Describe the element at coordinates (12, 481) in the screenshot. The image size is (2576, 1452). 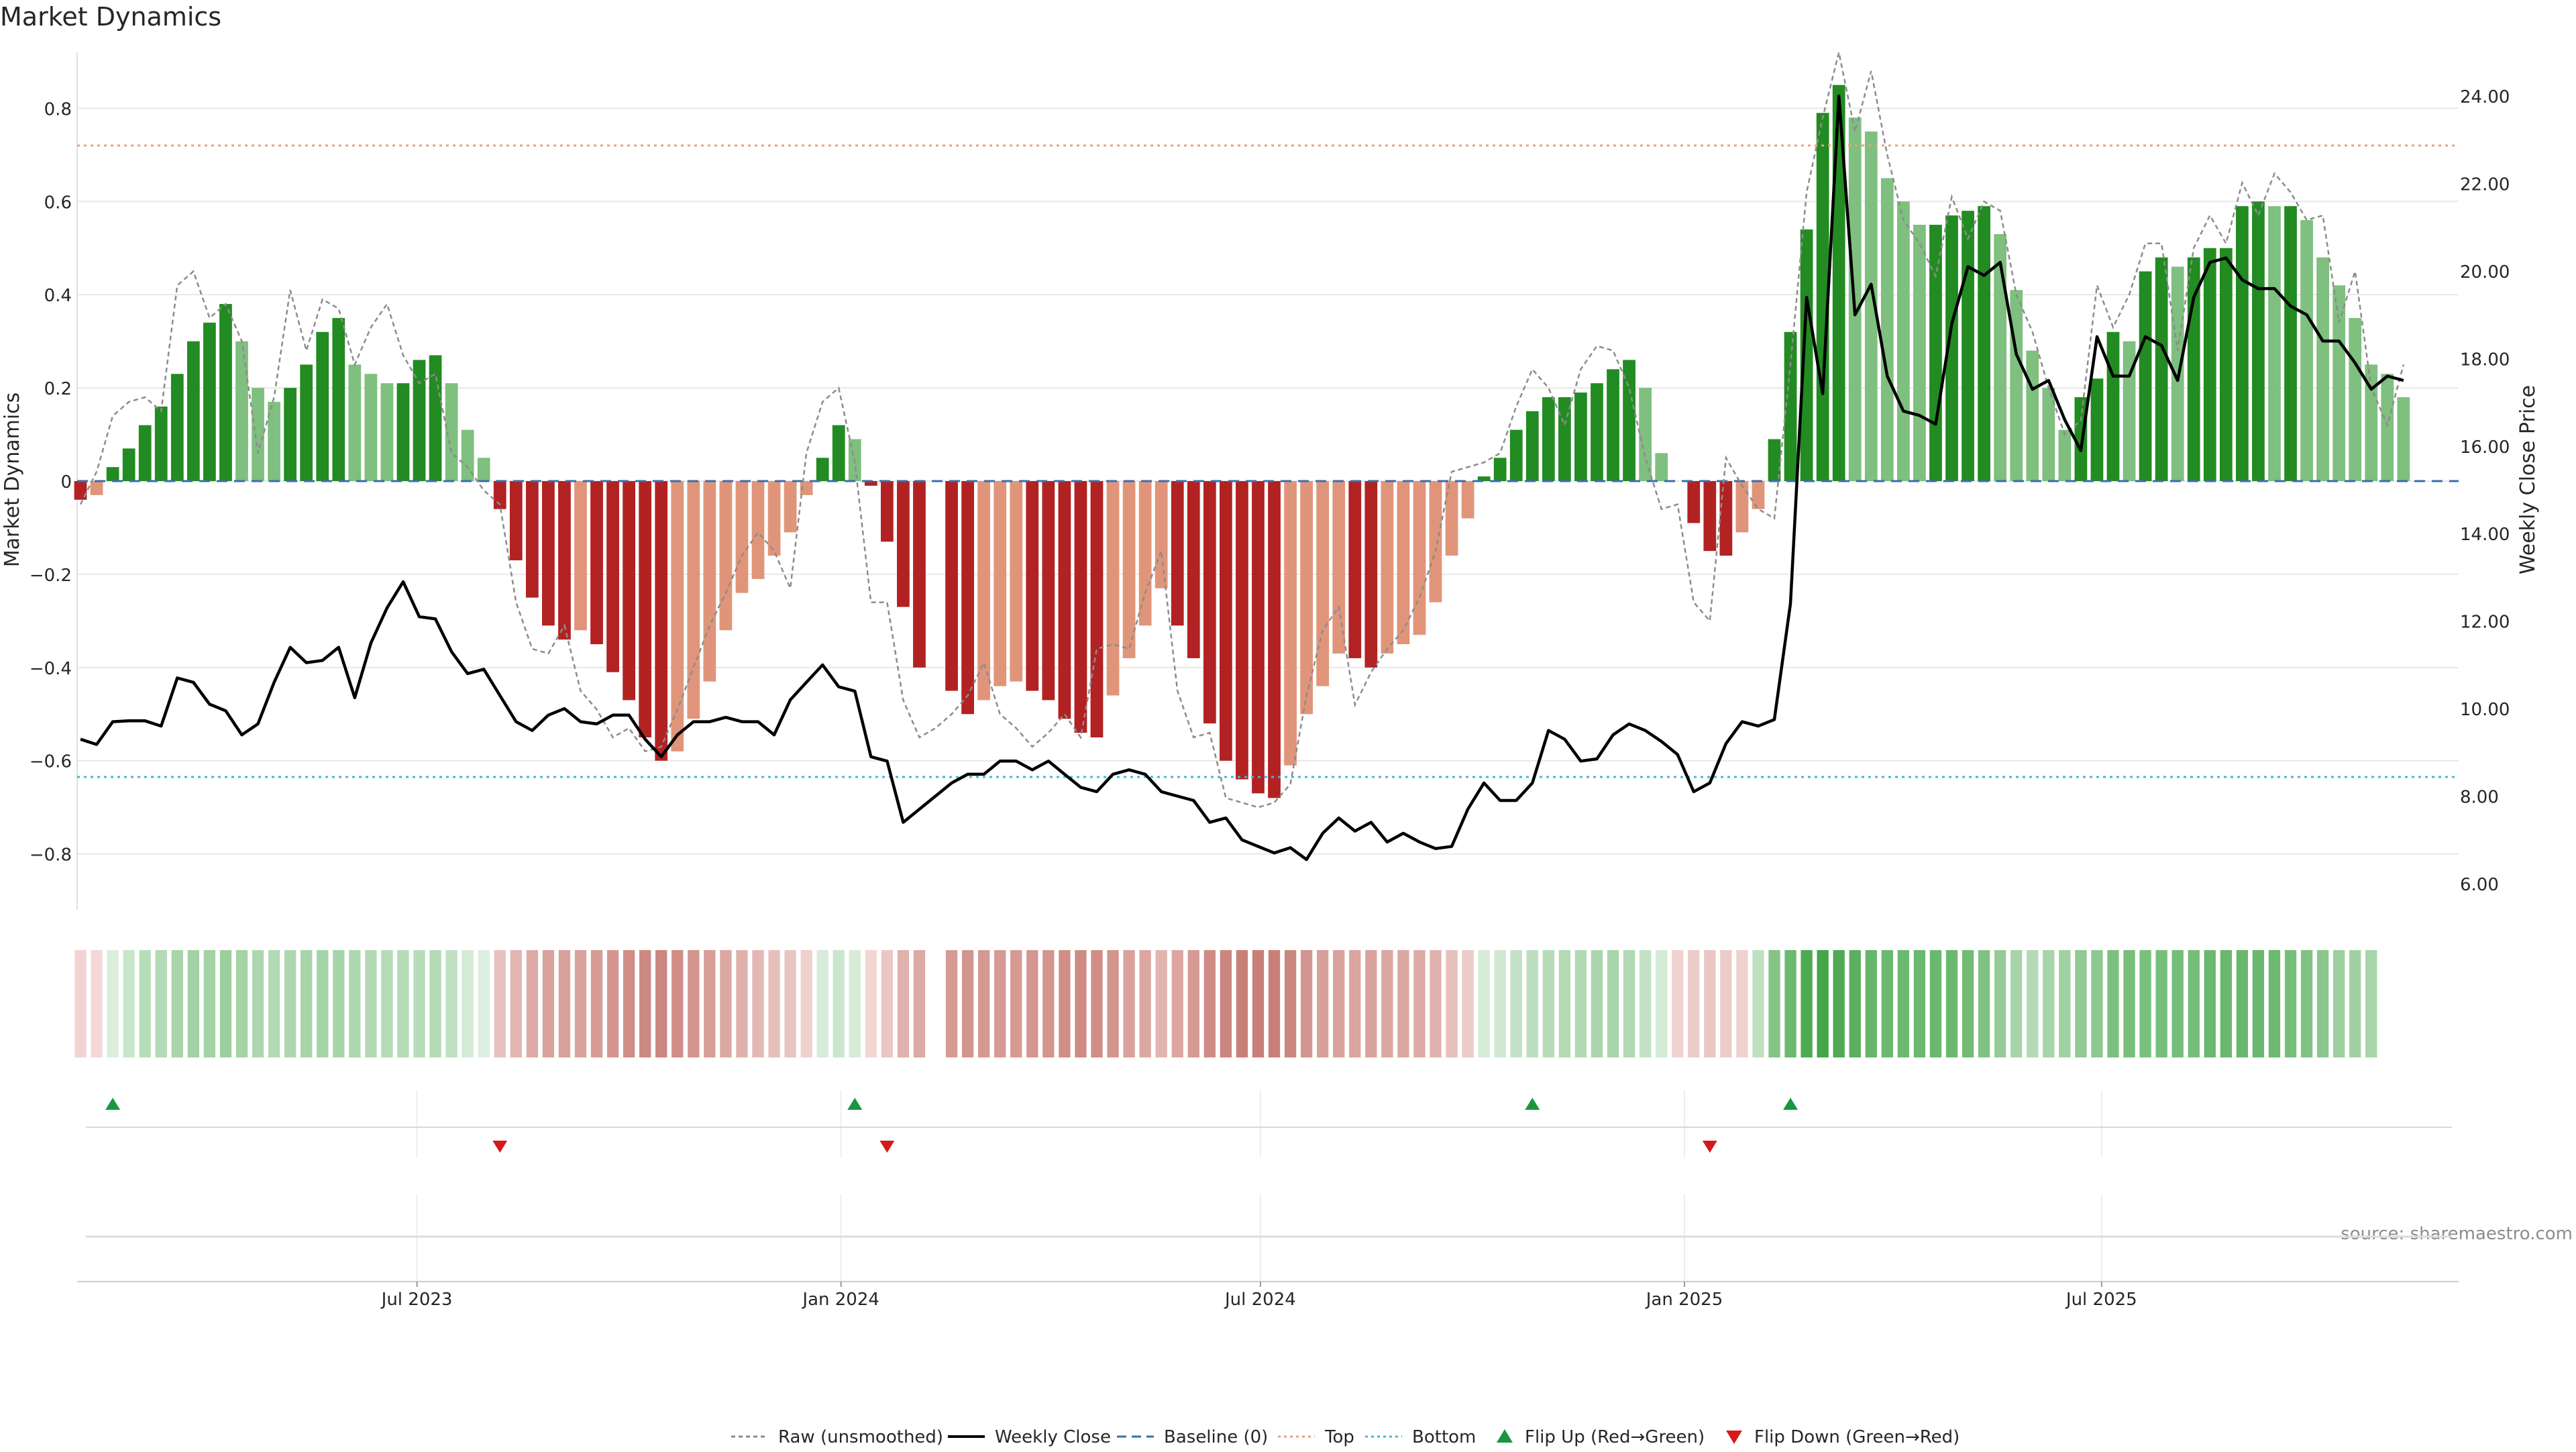
I see `y-axis-label: Market Dynamics` at that location.